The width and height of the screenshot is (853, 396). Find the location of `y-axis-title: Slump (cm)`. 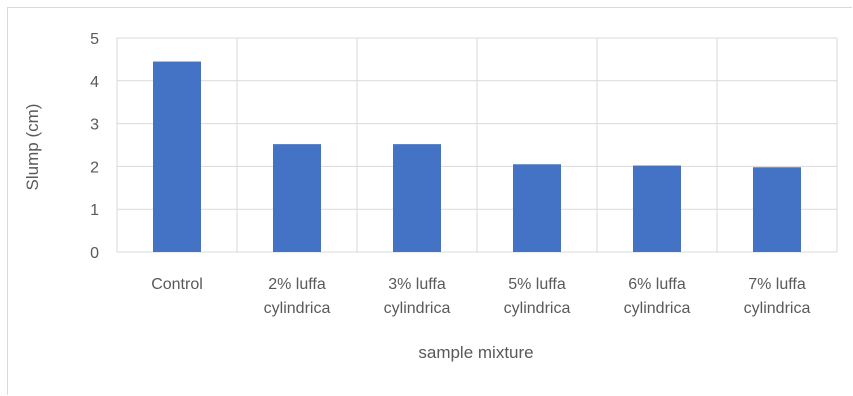

y-axis-title: Slump (cm) is located at coordinates (32, 147).